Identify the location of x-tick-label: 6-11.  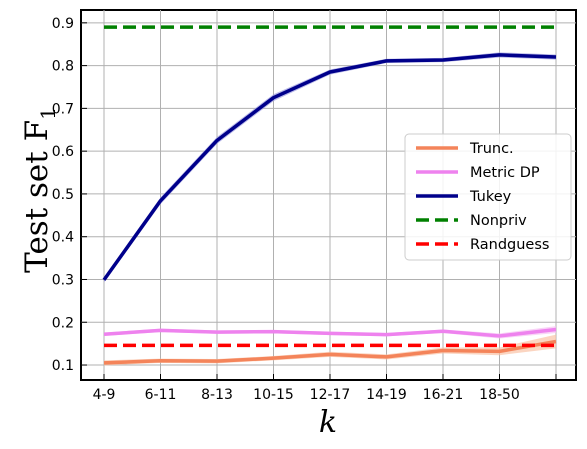
(161, 395).